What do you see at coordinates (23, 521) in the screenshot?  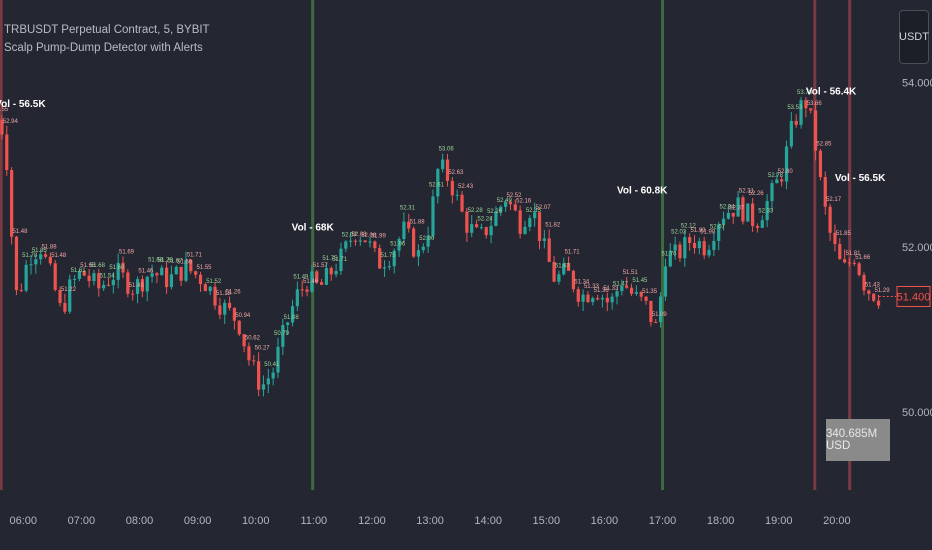 I see `x-tick-label: 06:00` at bounding box center [23, 521].